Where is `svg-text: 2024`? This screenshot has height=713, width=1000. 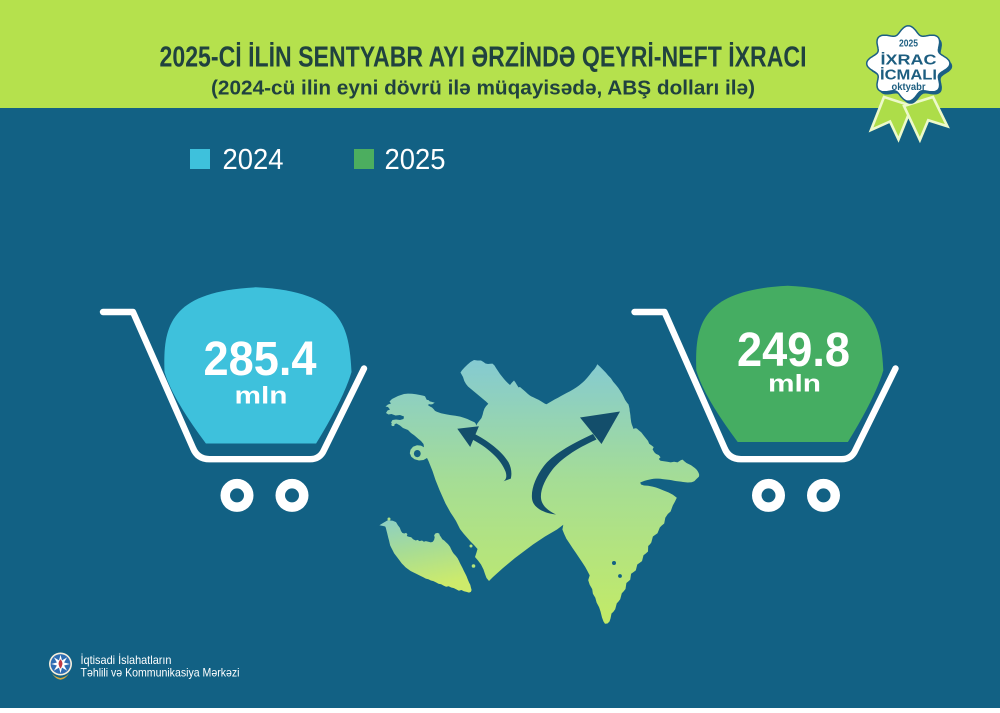 svg-text: 2024 is located at coordinates (253, 160).